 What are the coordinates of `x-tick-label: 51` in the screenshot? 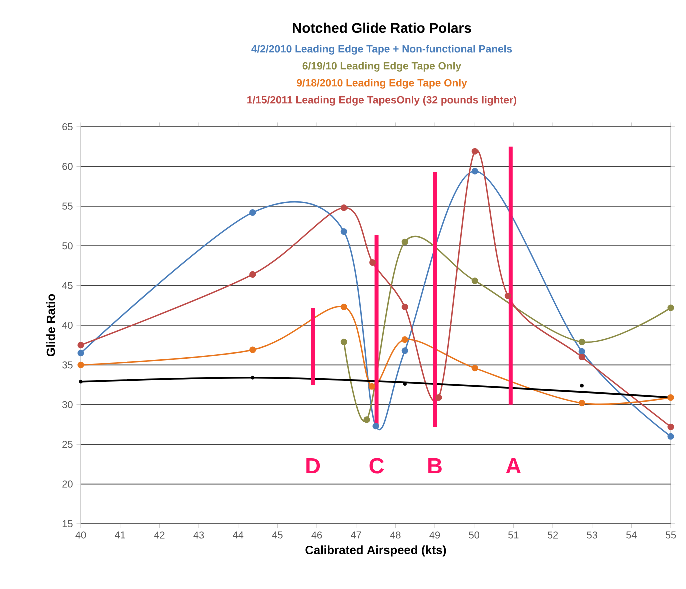 It's located at (513, 535).